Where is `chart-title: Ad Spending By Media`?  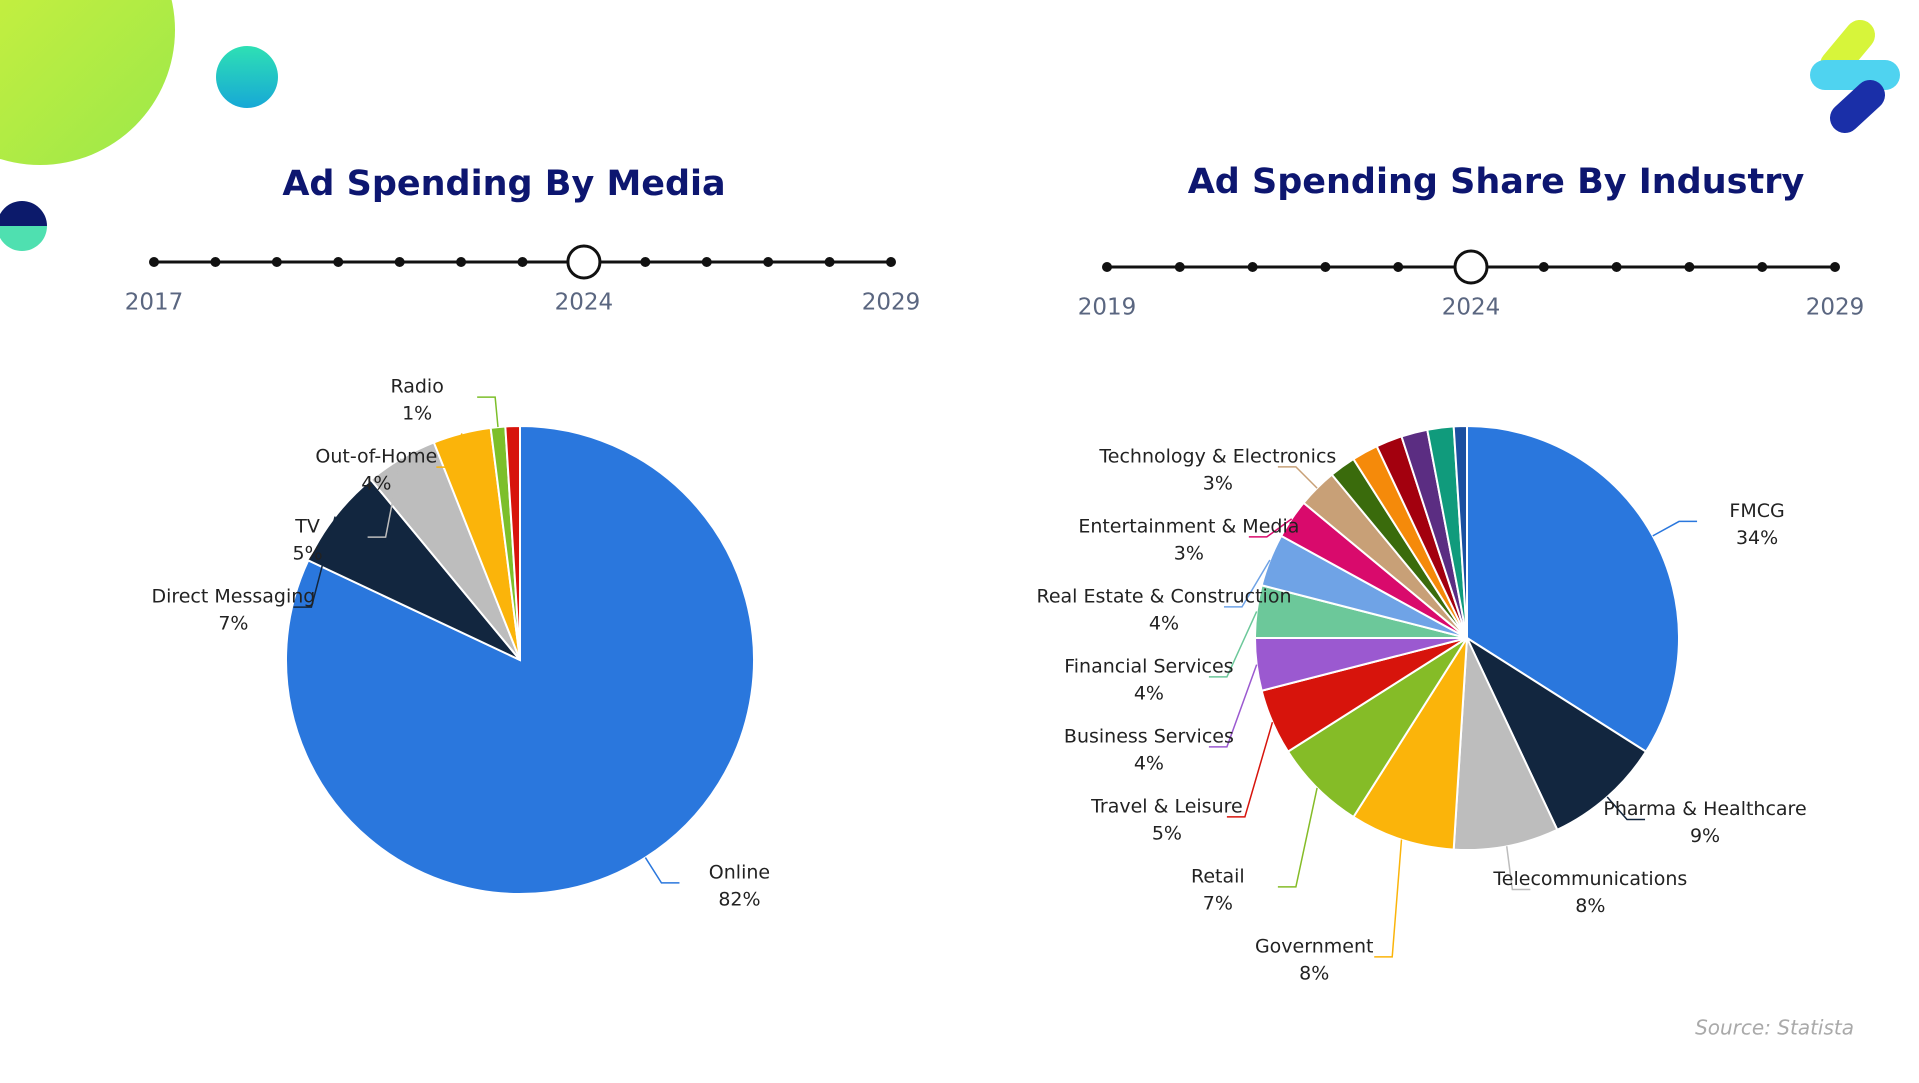 chart-title: Ad Spending By Media is located at coordinates (503, 184).